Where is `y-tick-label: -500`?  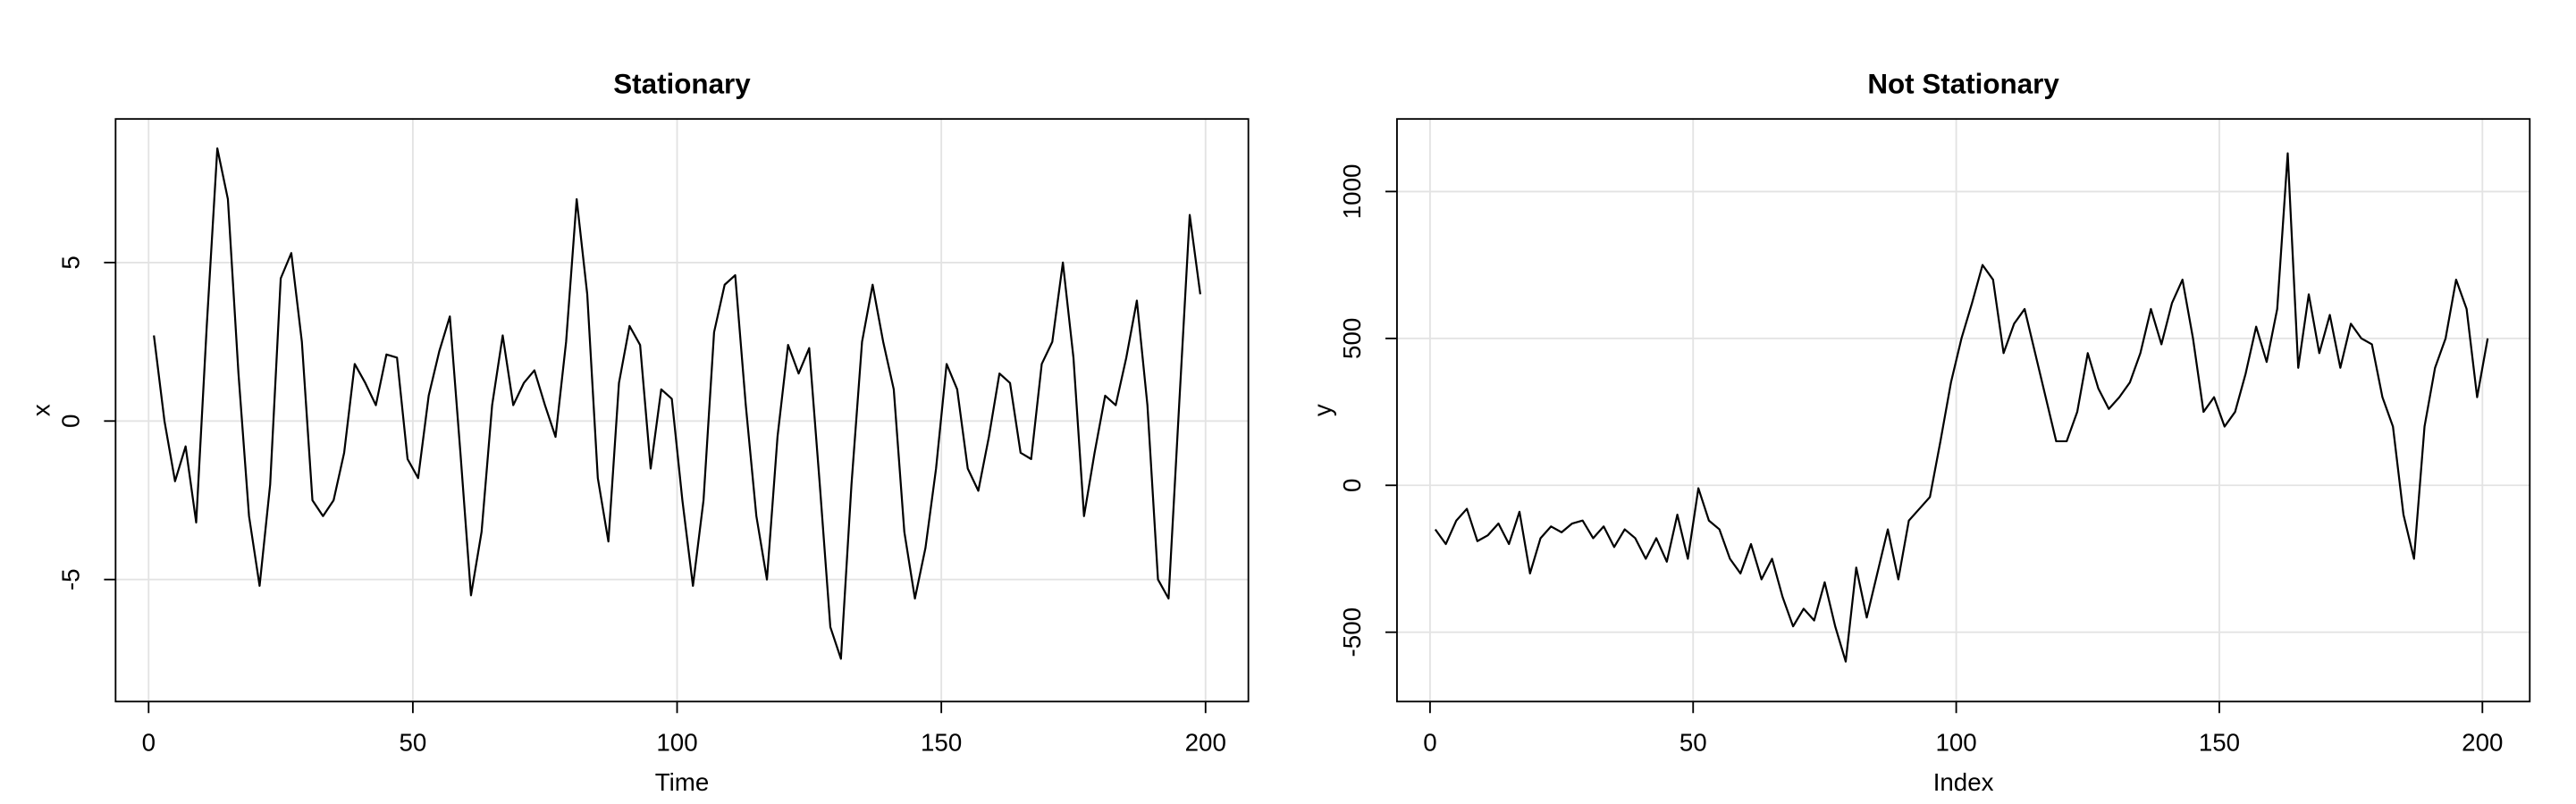 y-tick-label: -500 is located at coordinates (1352, 632).